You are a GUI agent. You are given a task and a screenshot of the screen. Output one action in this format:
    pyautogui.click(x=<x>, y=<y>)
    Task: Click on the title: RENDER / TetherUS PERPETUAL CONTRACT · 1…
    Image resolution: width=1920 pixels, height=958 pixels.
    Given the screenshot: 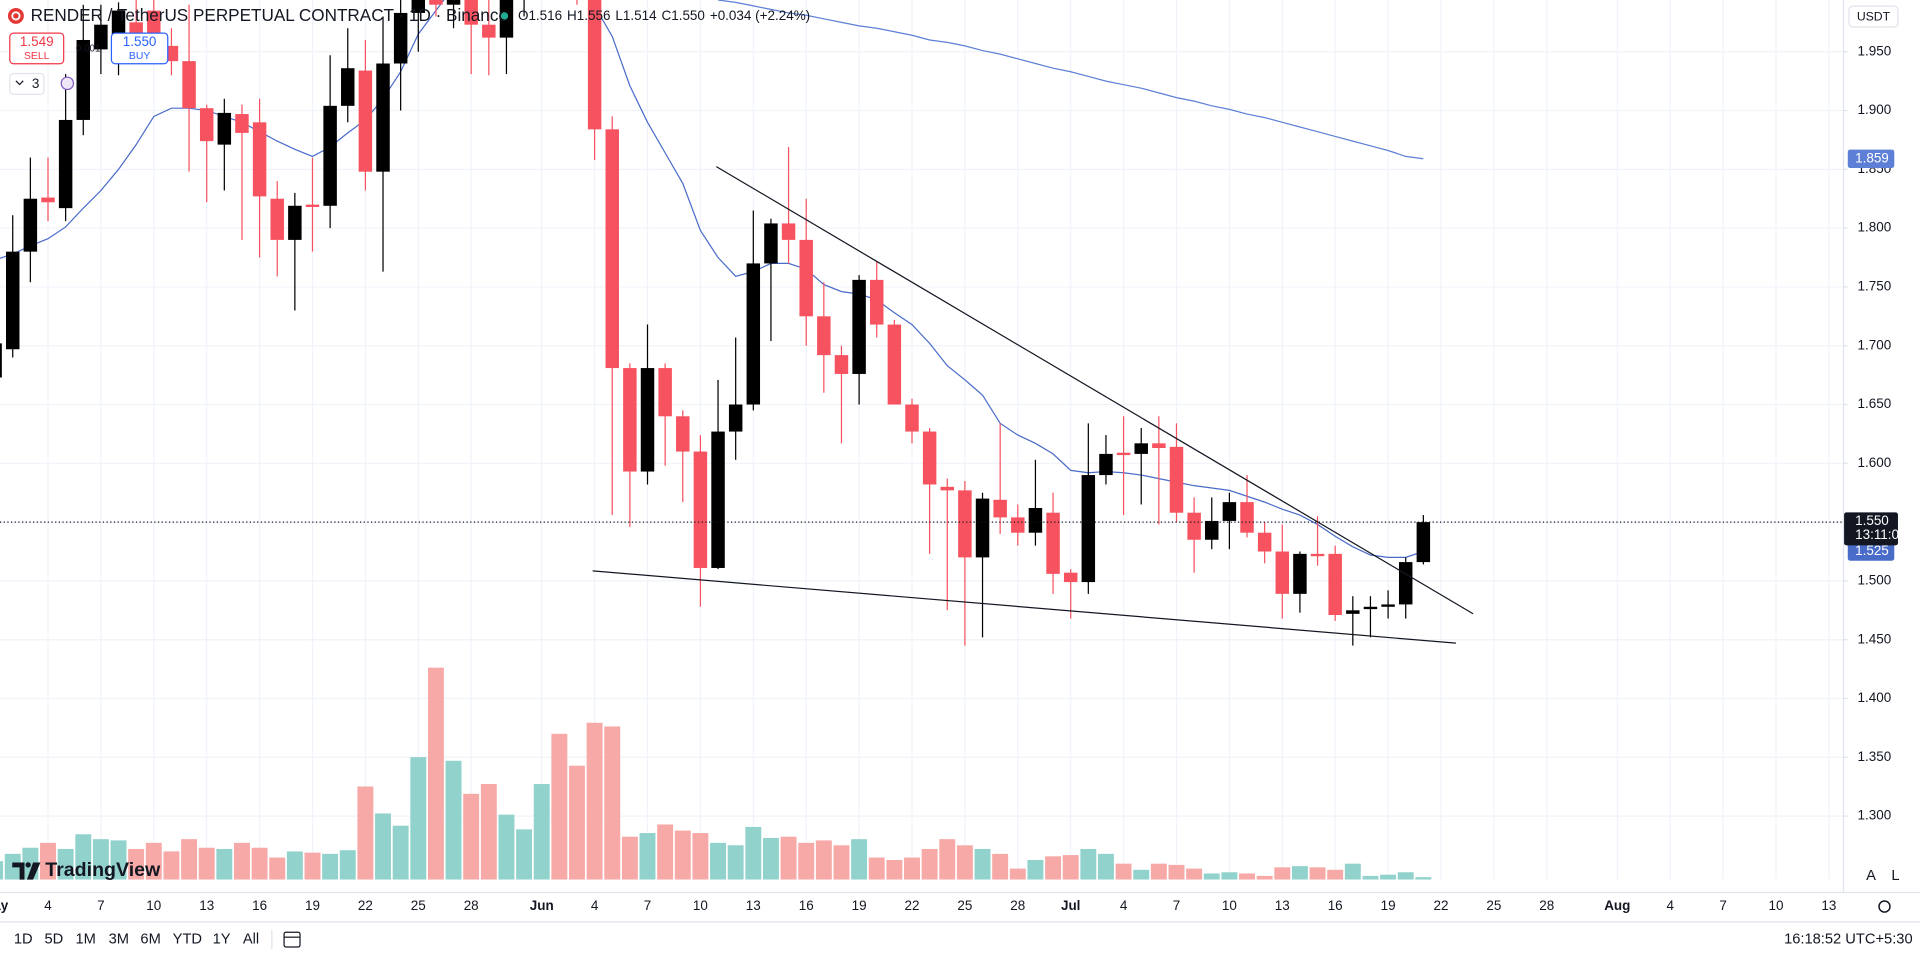 What is the action you would take?
    pyautogui.click(x=269, y=14)
    